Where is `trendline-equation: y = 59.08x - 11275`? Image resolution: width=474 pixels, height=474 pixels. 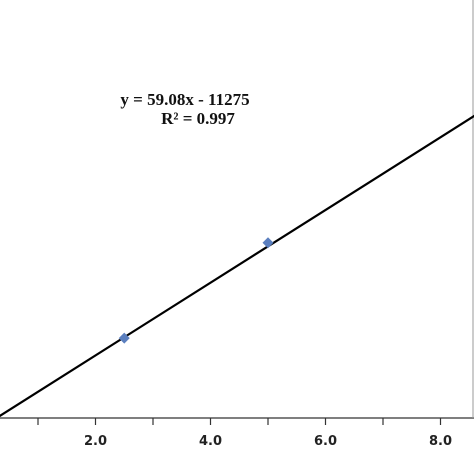 trendline-equation: y = 59.08x - 11275 is located at coordinates (184, 99).